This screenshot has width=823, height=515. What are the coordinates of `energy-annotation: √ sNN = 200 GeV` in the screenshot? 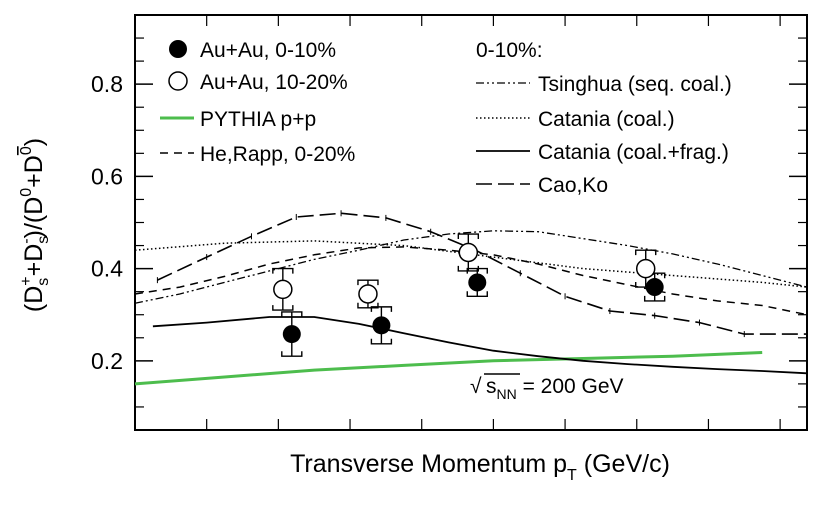 It's located at (547, 387).